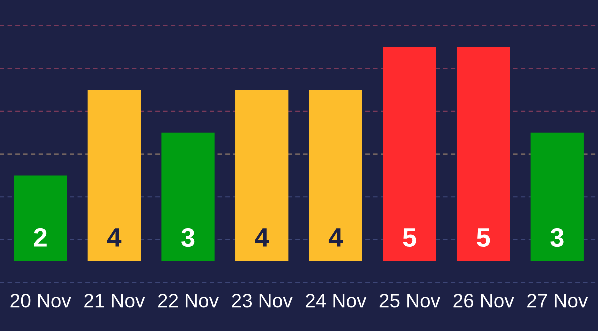 The width and height of the screenshot is (598, 331). I want to click on x-tick-label: 20 Nov, so click(41, 301).